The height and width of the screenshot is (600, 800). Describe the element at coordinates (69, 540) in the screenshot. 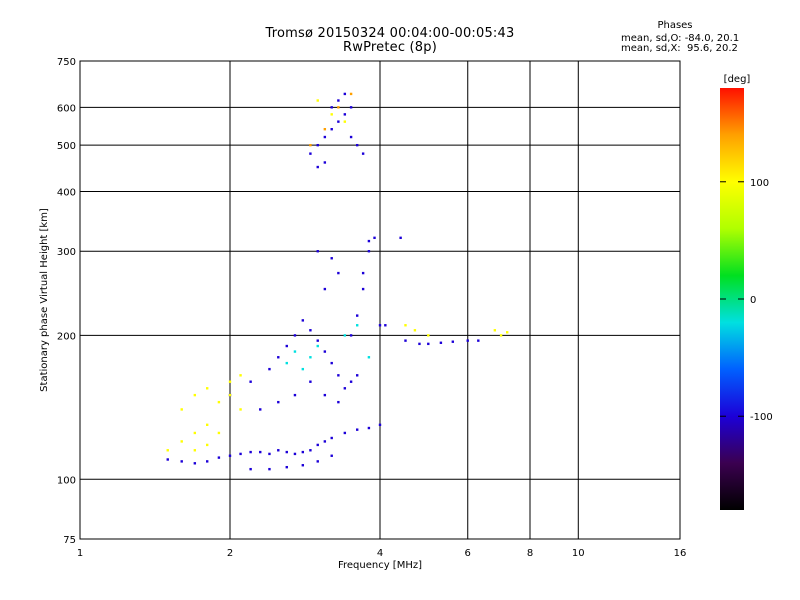

I see `y-tick-label: 75` at that location.